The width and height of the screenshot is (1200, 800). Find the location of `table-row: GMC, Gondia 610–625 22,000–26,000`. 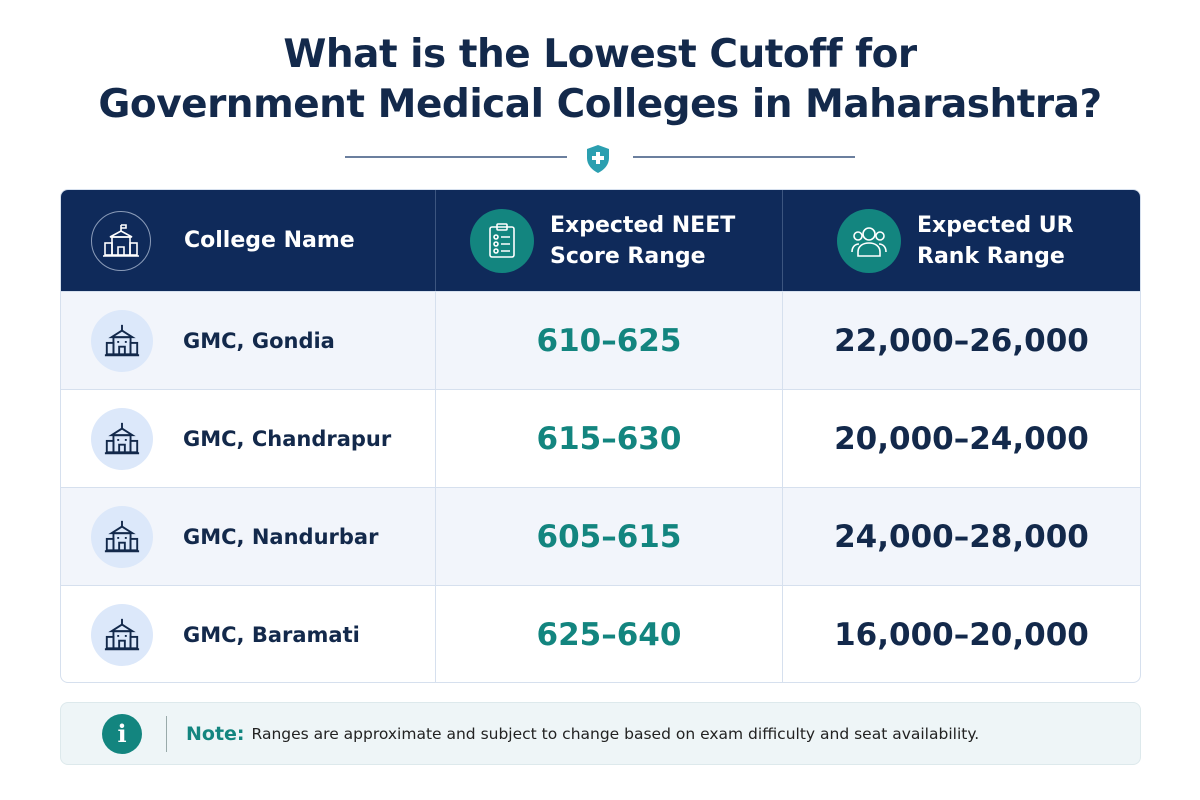

table-row: GMC, Gondia 610–625 22,000–26,000 is located at coordinates (600, 340).